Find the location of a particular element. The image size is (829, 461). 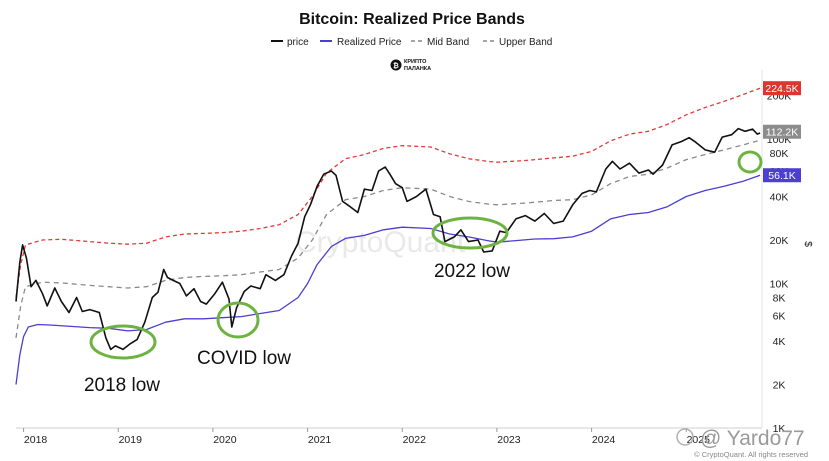

end-value-badges: 224.5K 112.2K 56.1K is located at coordinates (782, 132).